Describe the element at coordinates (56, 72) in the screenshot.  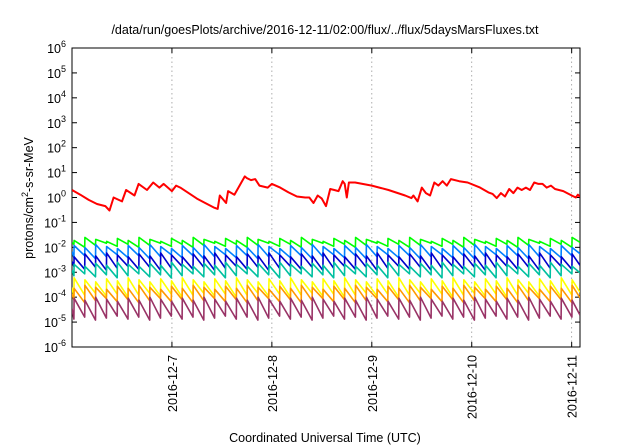
I see `y-tick-label: 10⁵` at that location.